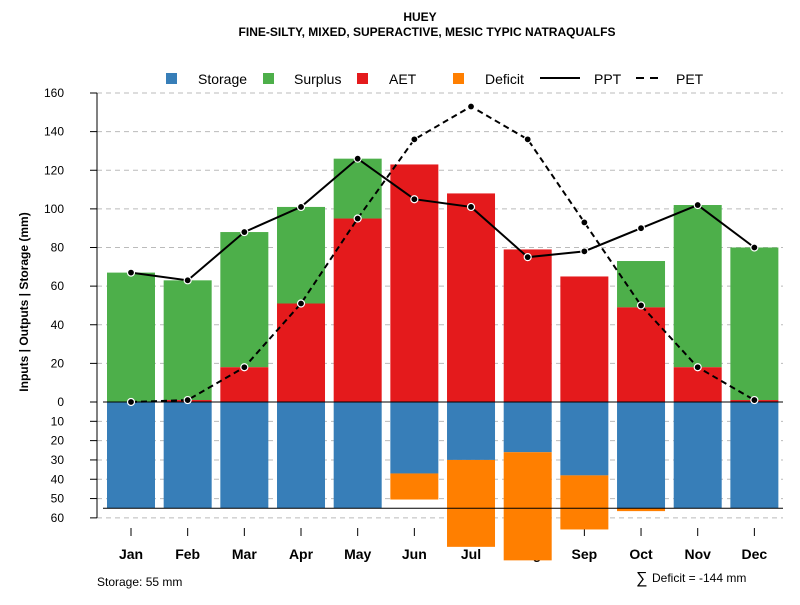 The image size is (800, 605). Describe the element at coordinates (301, 554) in the screenshot. I see `x-tick-label: Apr` at that location.